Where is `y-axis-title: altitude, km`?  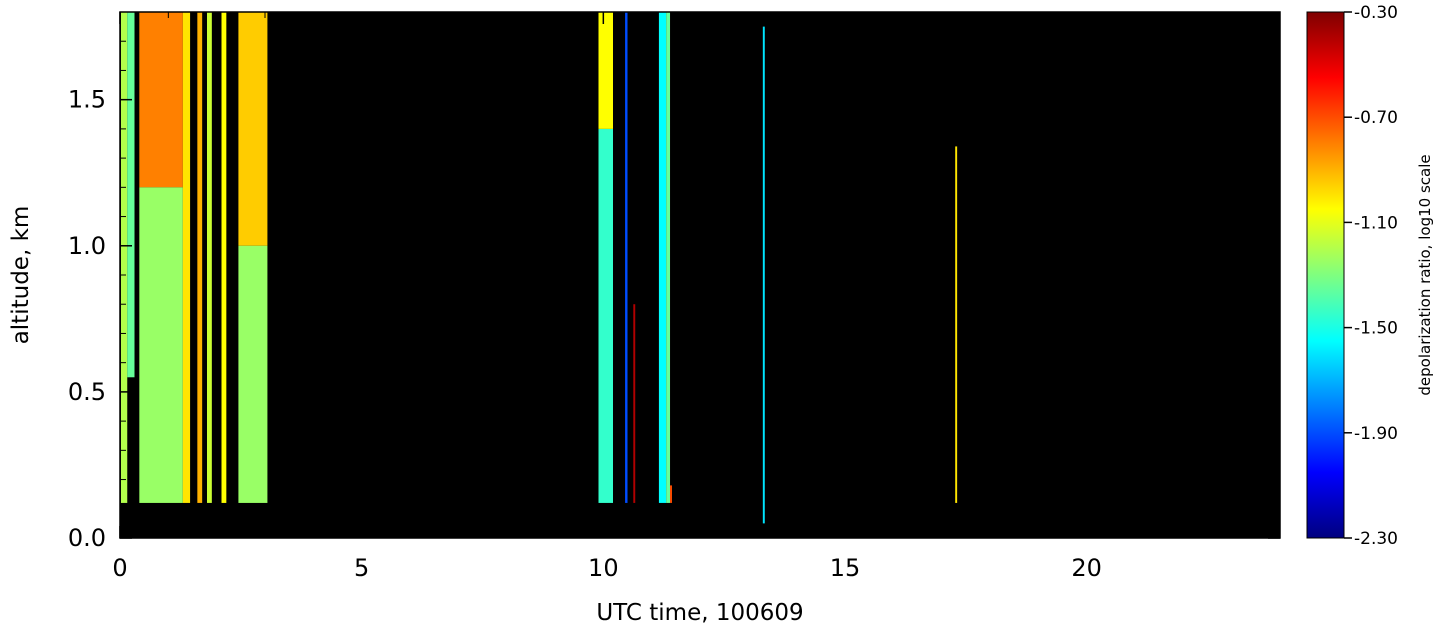
y-axis-title: altitude, km is located at coordinates (21, 275).